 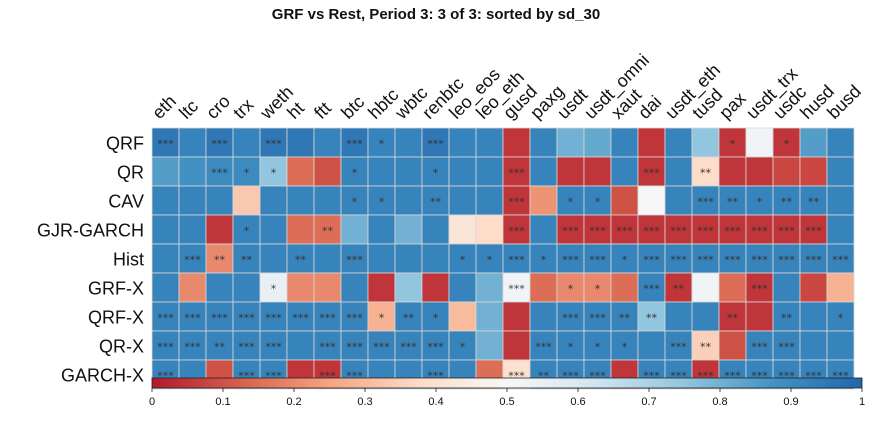 What do you see at coordinates (102, 376) in the screenshot?
I see `row-label: GARCH-X` at bounding box center [102, 376].